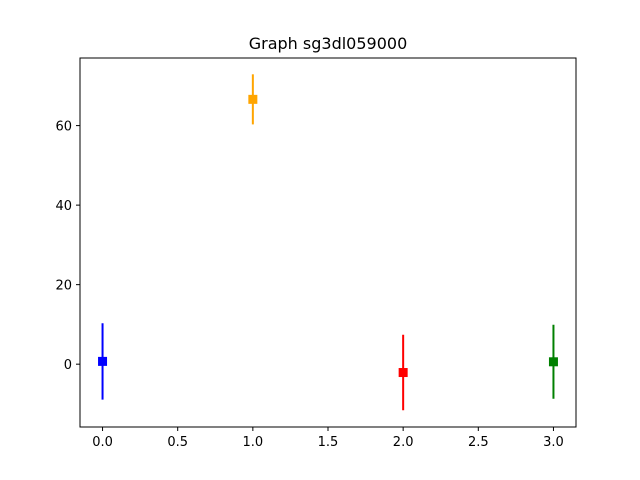  What do you see at coordinates (478, 442) in the screenshot?
I see `x-tick-label: 2.5` at bounding box center [478, 442].